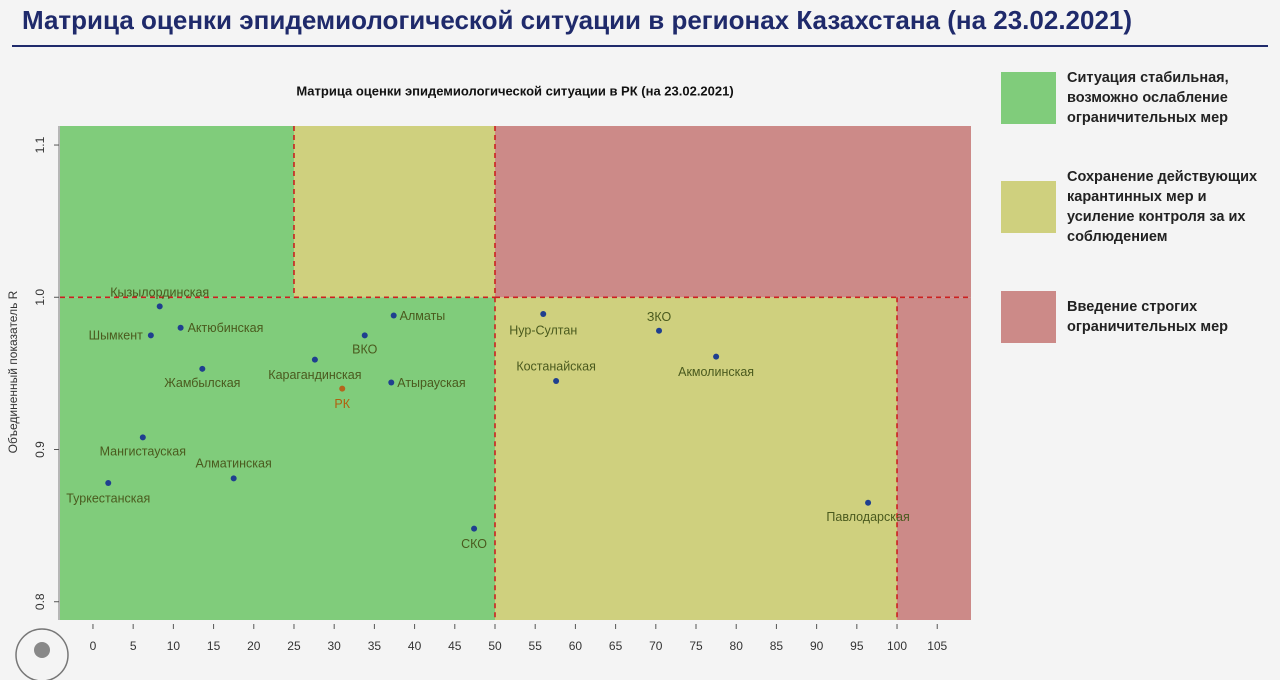  I want to click on y-tick-label: 0.8, so click(40, 601).